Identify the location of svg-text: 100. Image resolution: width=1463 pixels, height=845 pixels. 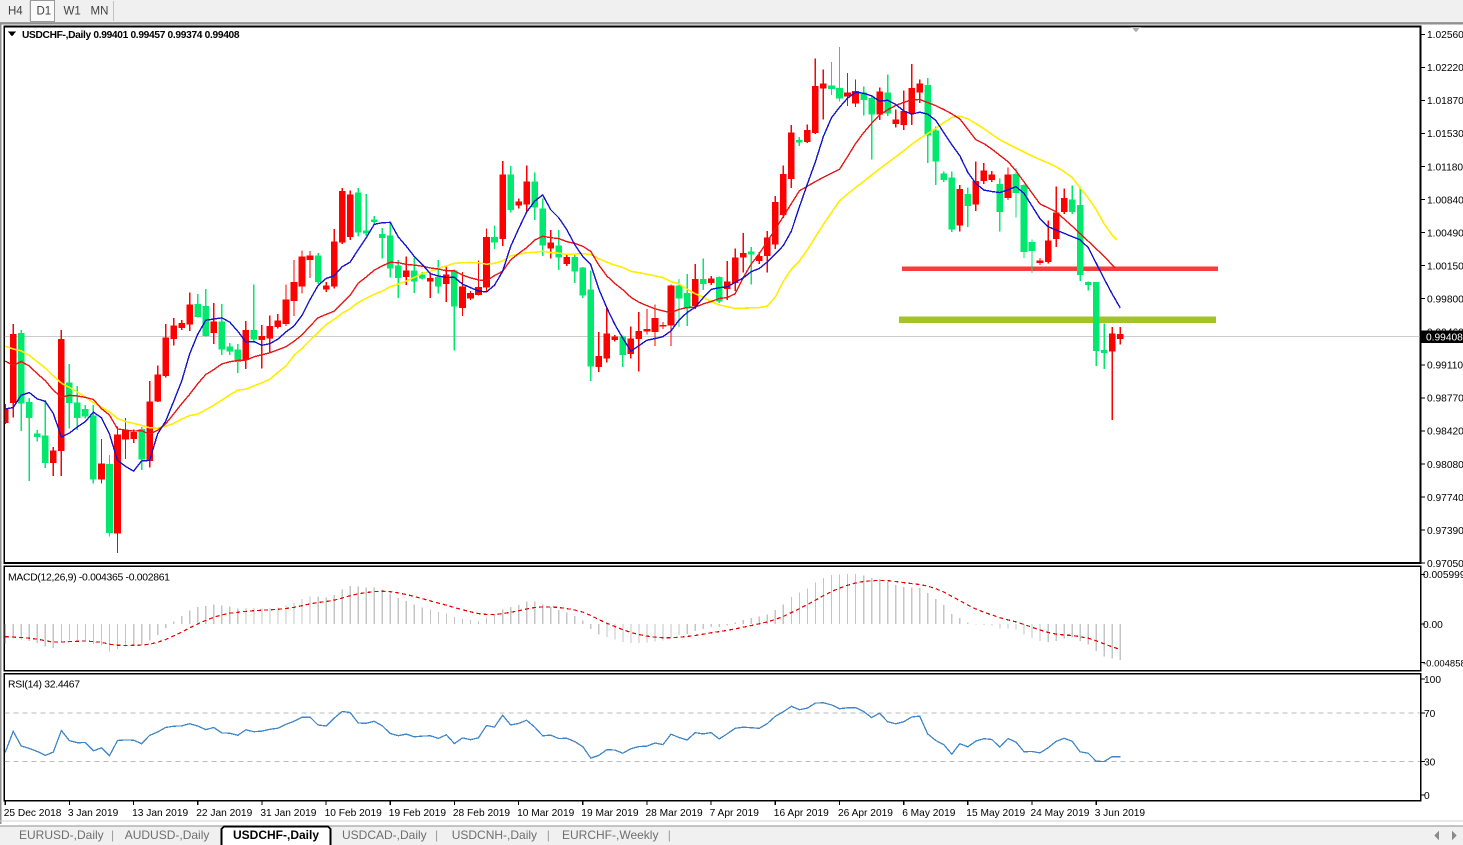
(1432, 680).